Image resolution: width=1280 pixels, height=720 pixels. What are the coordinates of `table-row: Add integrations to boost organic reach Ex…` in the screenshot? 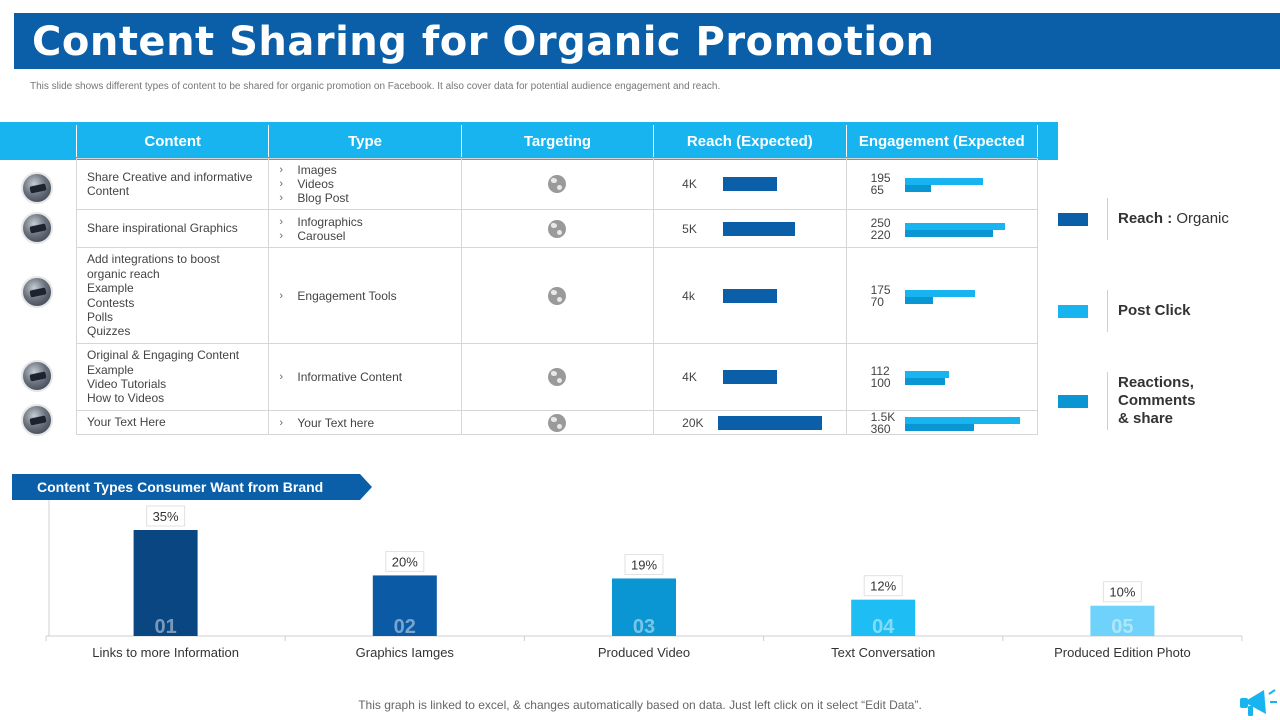 It's located at (557, 296).